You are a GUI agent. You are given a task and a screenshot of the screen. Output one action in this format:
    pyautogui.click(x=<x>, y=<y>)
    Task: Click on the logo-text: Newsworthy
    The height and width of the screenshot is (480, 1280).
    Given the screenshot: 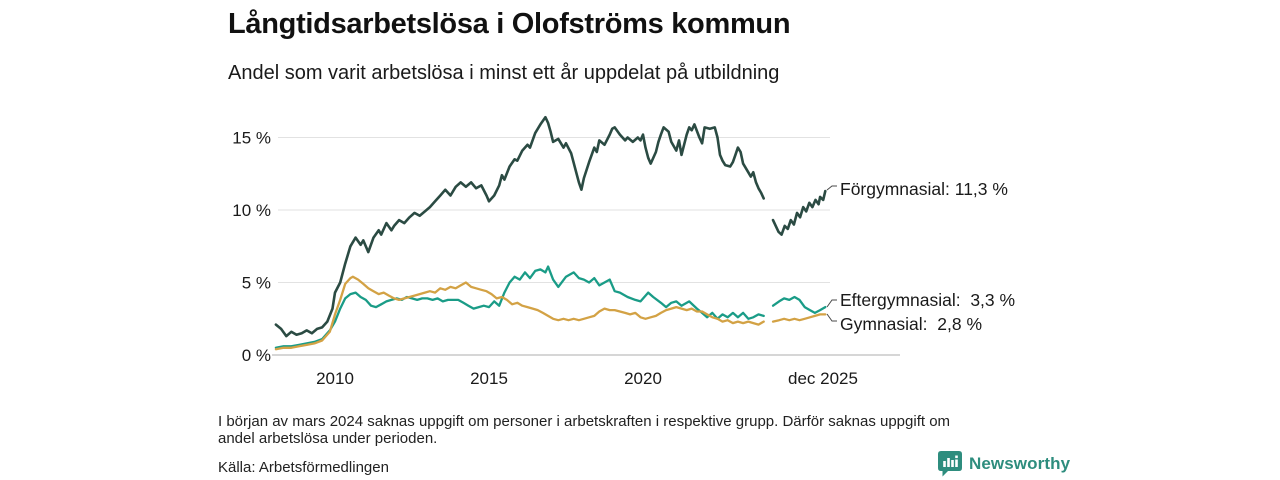 What is the action you would take?
    pyautogui.click(x=1020, y=463)
    